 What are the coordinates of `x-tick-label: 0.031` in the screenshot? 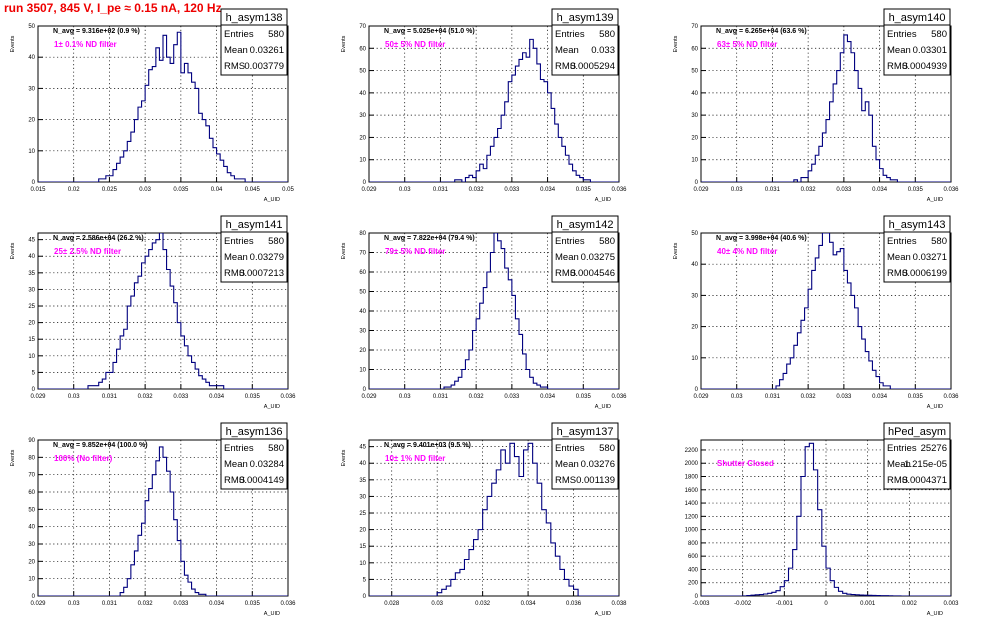 It's located at (441, 397).